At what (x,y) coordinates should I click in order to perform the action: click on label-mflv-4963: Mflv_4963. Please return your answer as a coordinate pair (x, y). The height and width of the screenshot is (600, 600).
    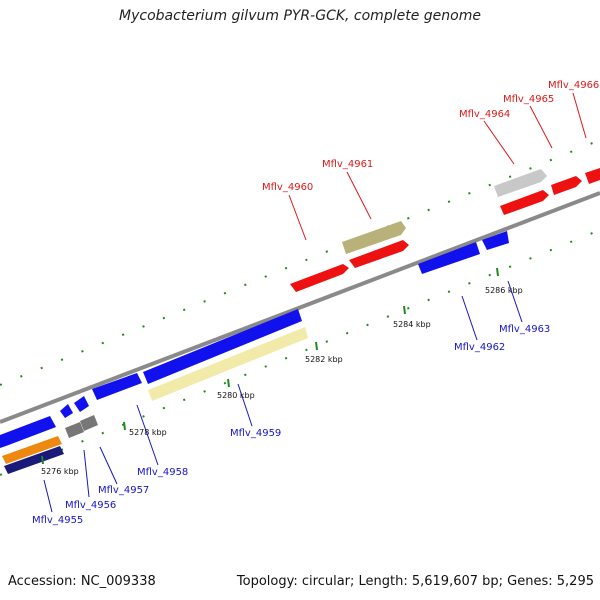
    Looking at the image, I should click on (524, 329).